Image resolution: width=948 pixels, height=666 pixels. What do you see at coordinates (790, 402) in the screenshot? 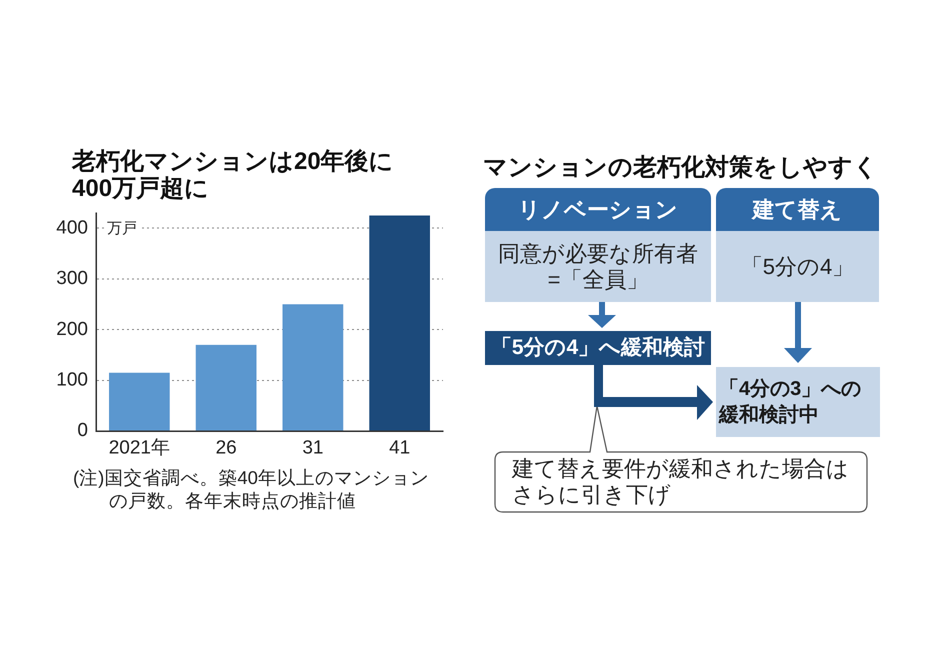
I see `text: 「4分の3」への緩和検討中` at bounding box center [790, 402].